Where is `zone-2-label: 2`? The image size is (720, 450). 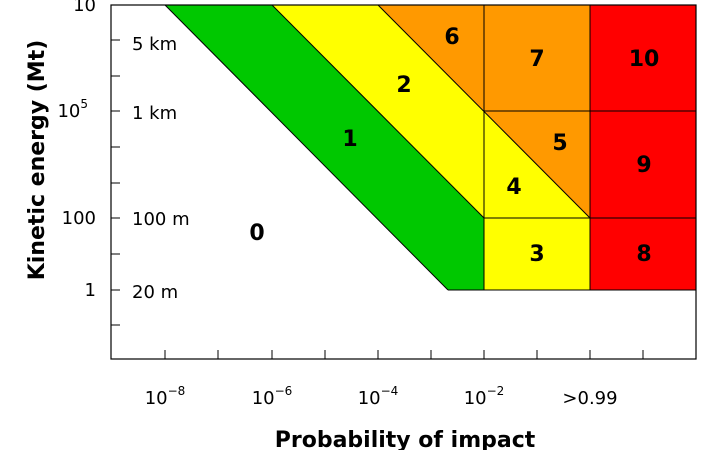 zone-2-label: 2 is located at coordinates (403, 85).